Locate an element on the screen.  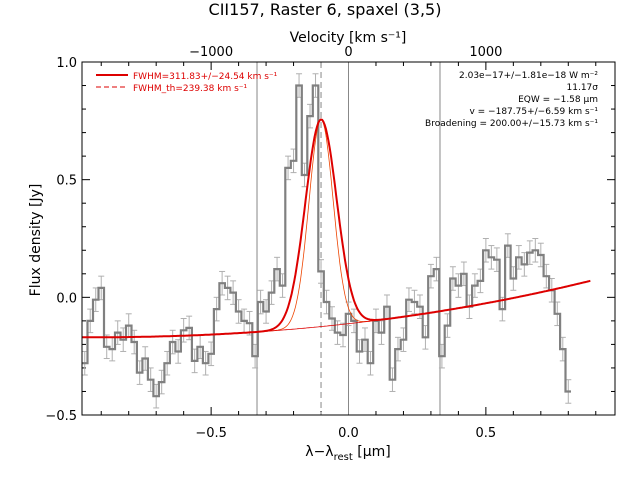
top-tick-label: −1000 is located at coordinates (211, 52).